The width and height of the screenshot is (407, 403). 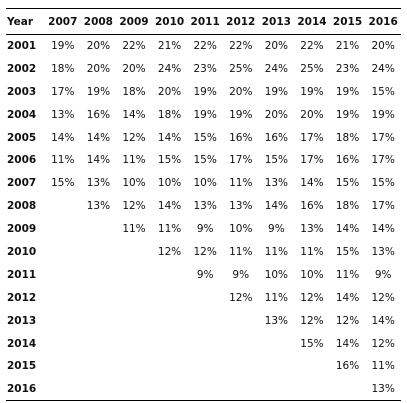 What do you see at coordinates (203, 183) in the screenshot?
I see `table-row: 2007 15% 13% 10% 10% 10% 11% 13% 14% 15% 15%` at bounding box center [203, 183].